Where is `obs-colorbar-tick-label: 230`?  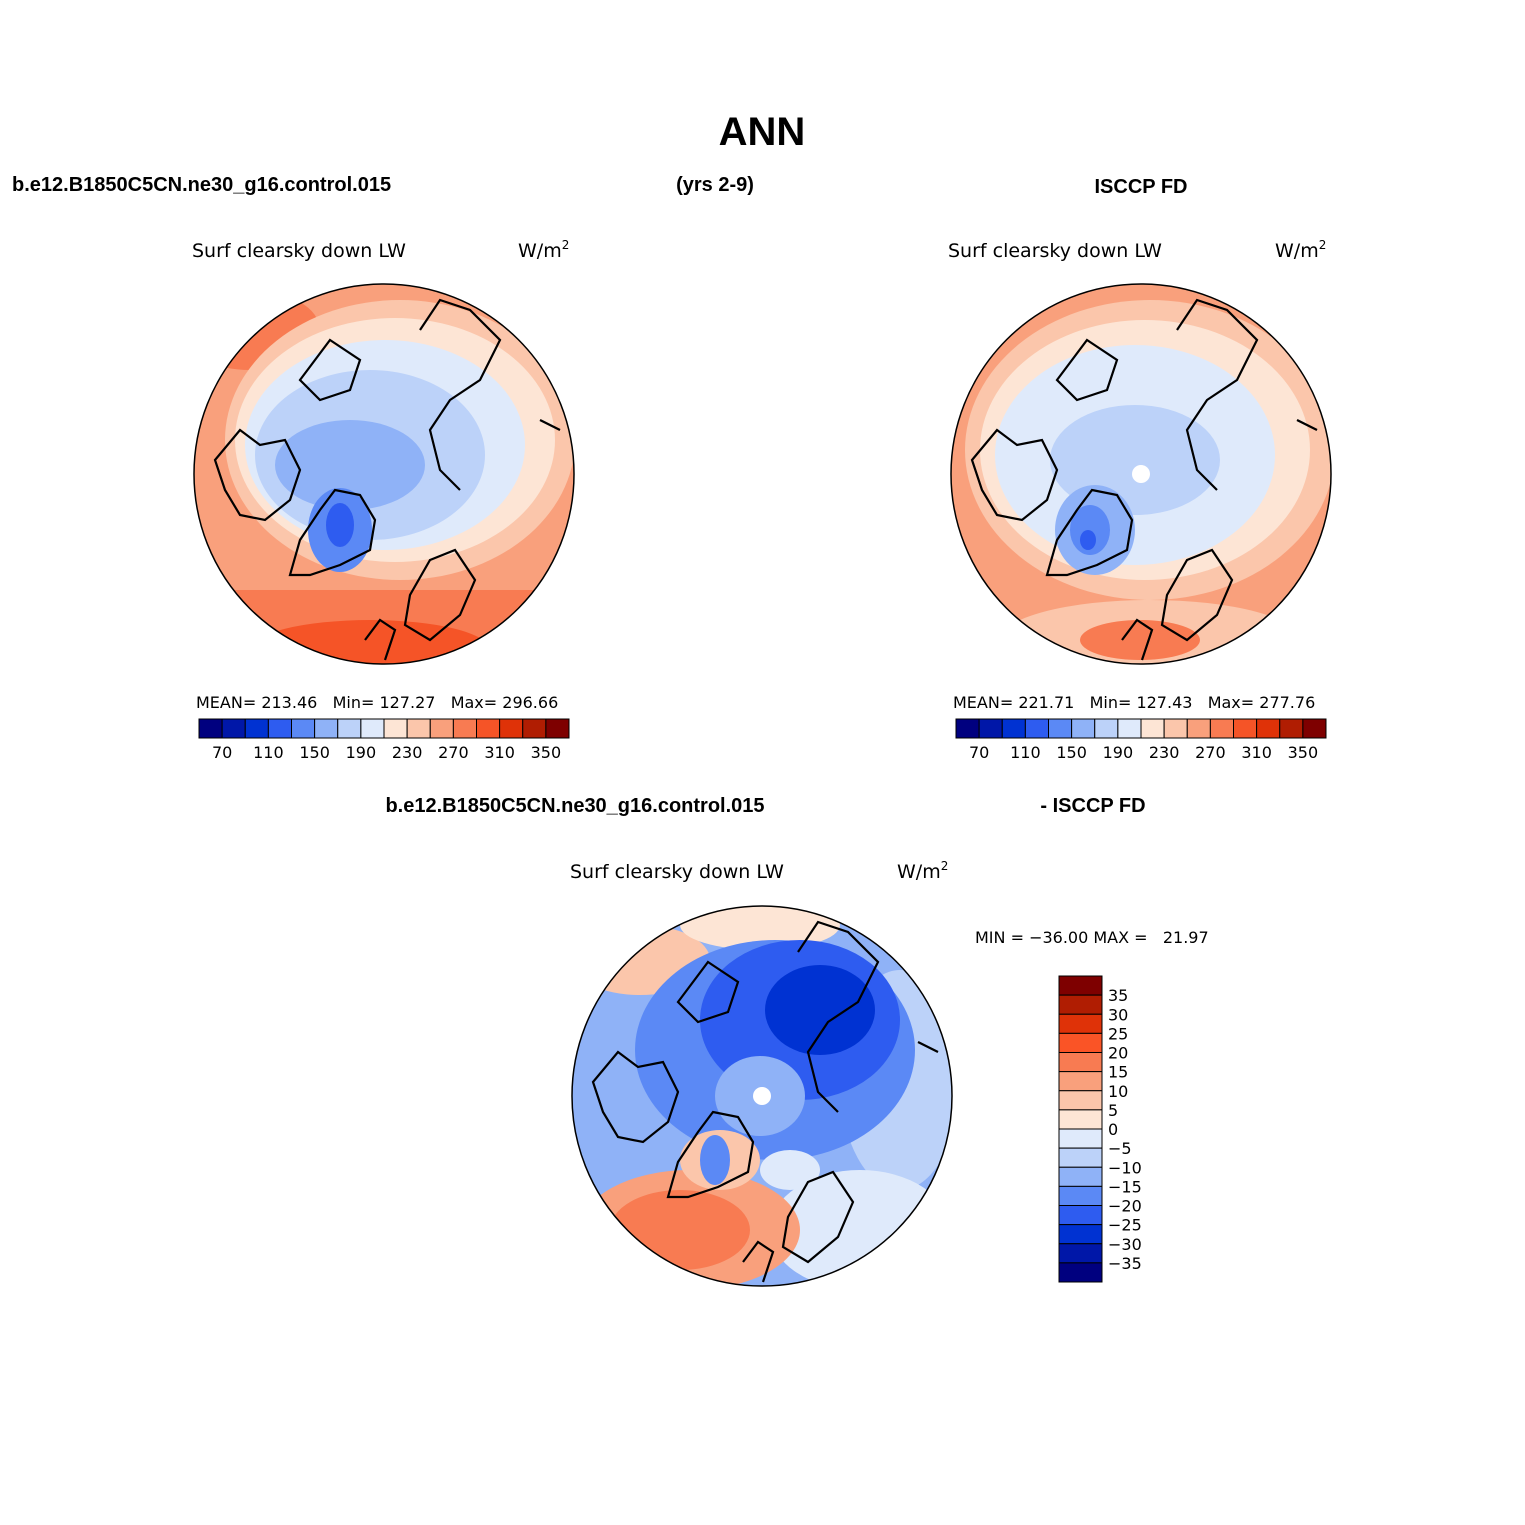
obs-colorbar-tick-label: 230 is located at coordinates (1164, 752).